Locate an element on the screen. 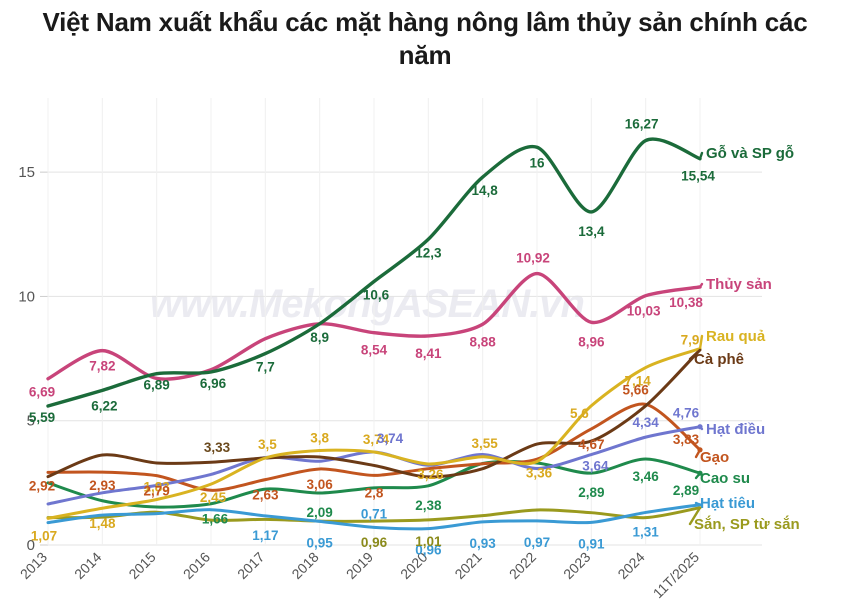 This screenshot has height=610, width=850. series-name-label: Gạo is located at coordinates (714, 457).